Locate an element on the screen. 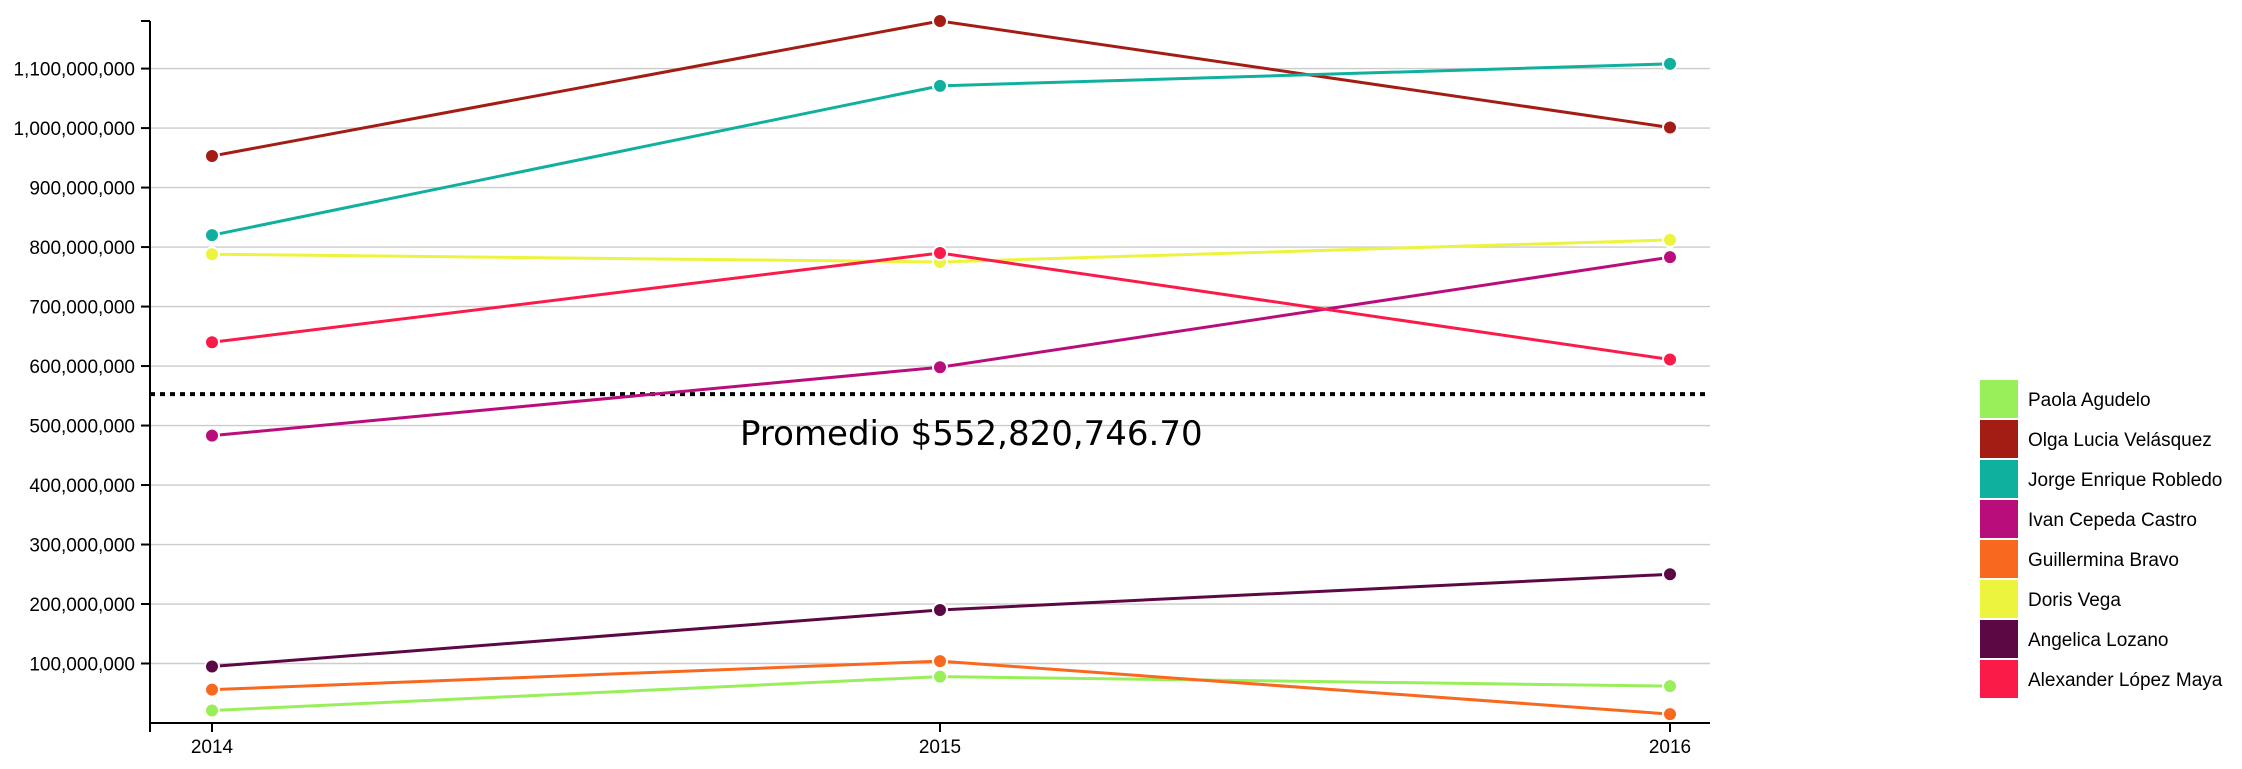  average-label: Promedio $552,820,746.70 is located at coordinates (971, 434).